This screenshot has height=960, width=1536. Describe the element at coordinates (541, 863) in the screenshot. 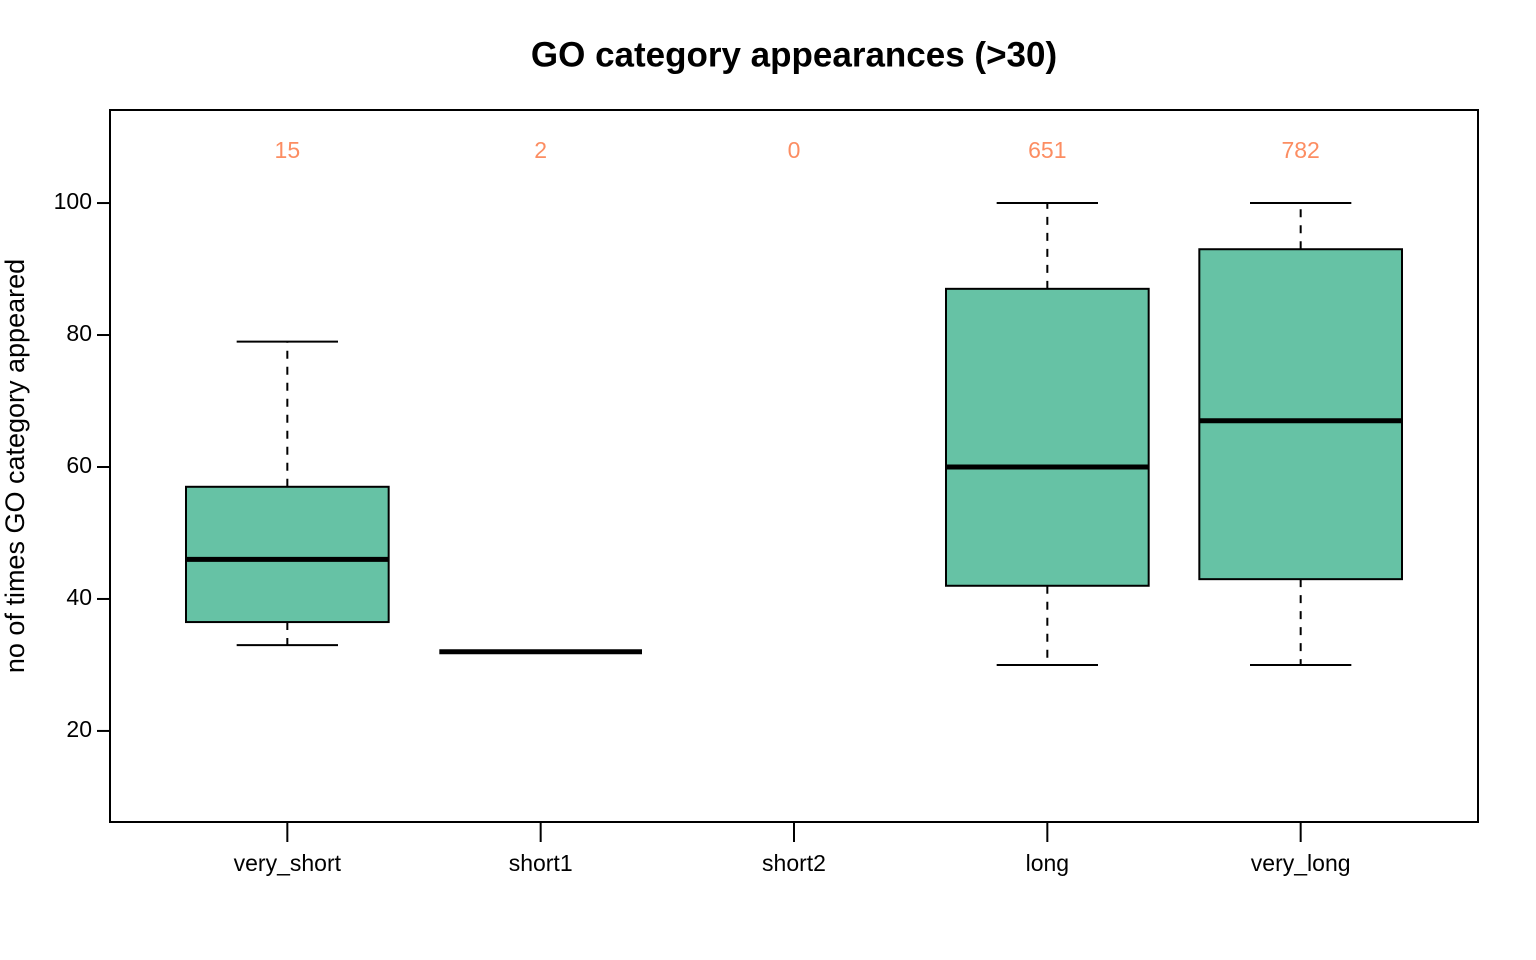

I see `x-tick-label: short1` at that location.